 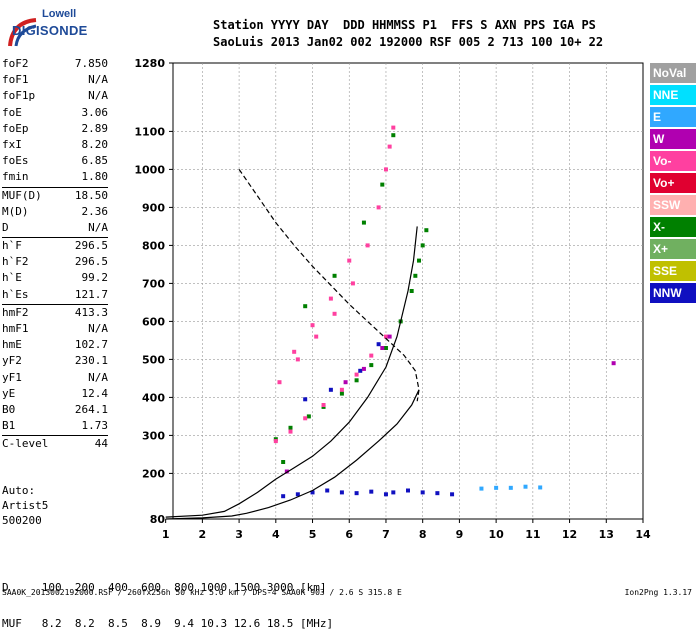 I want to click on y-tick-label: 700, so click(x=153, y=283).